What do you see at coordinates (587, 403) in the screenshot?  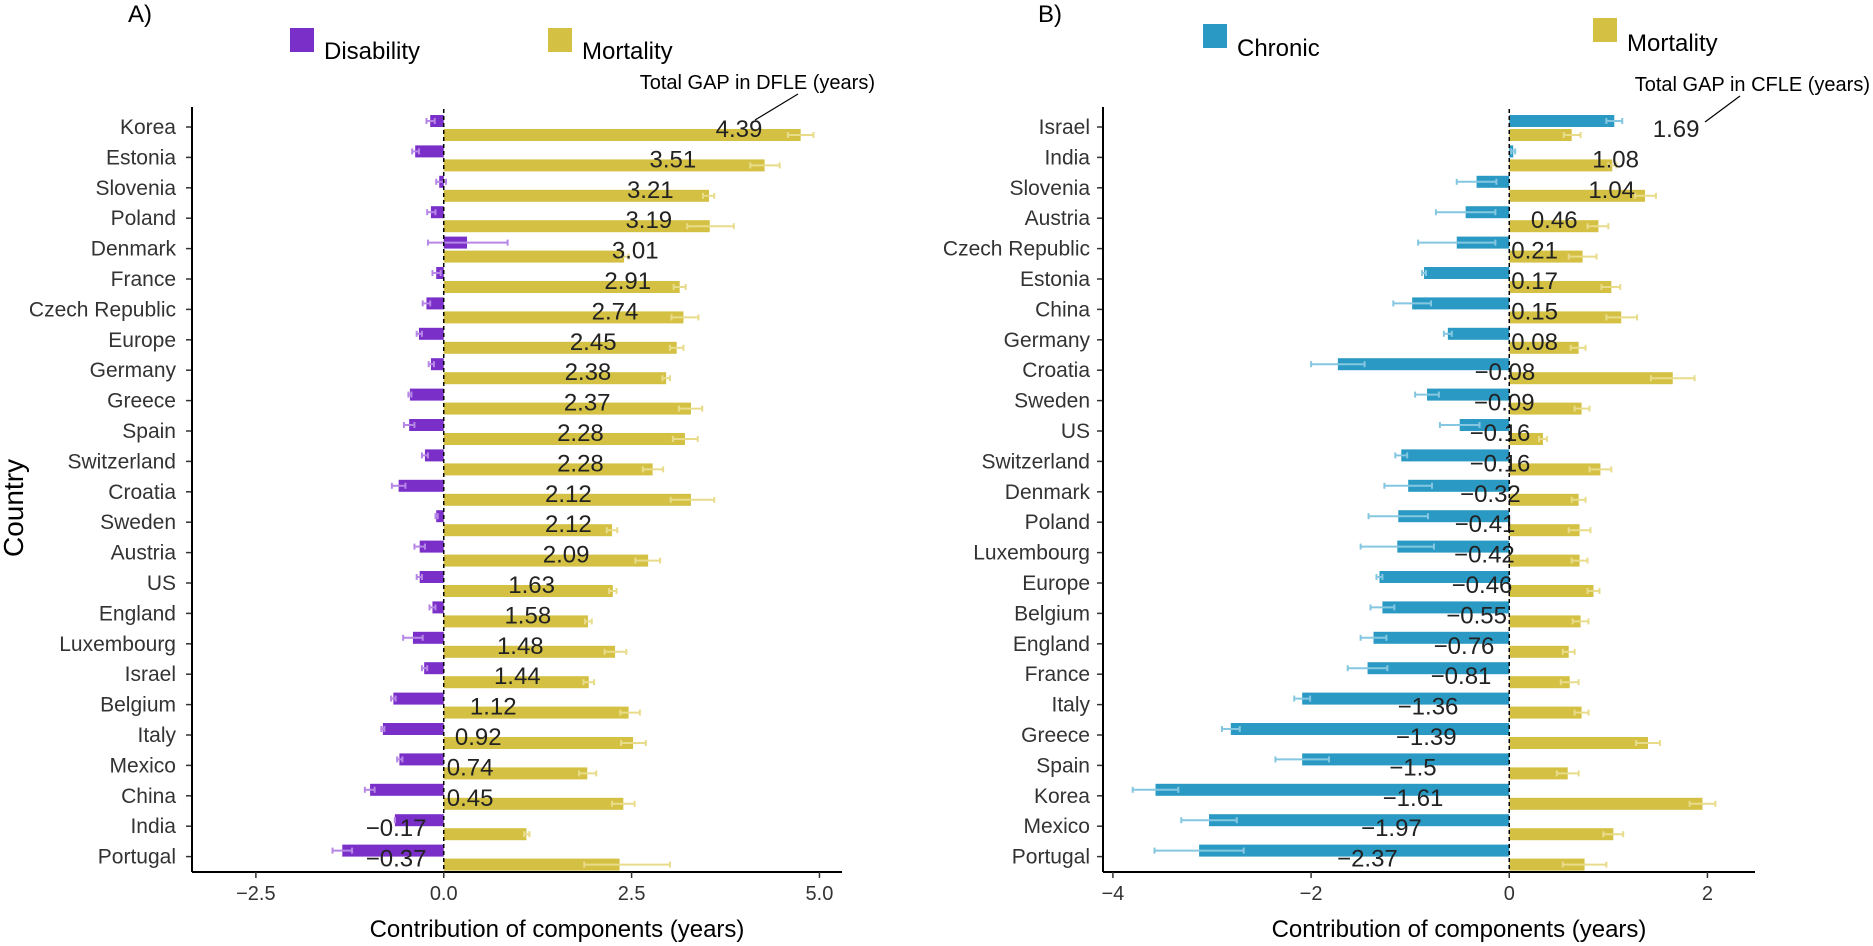 I see `total-gap-label: 2.37` at bounding box center [587, 403].